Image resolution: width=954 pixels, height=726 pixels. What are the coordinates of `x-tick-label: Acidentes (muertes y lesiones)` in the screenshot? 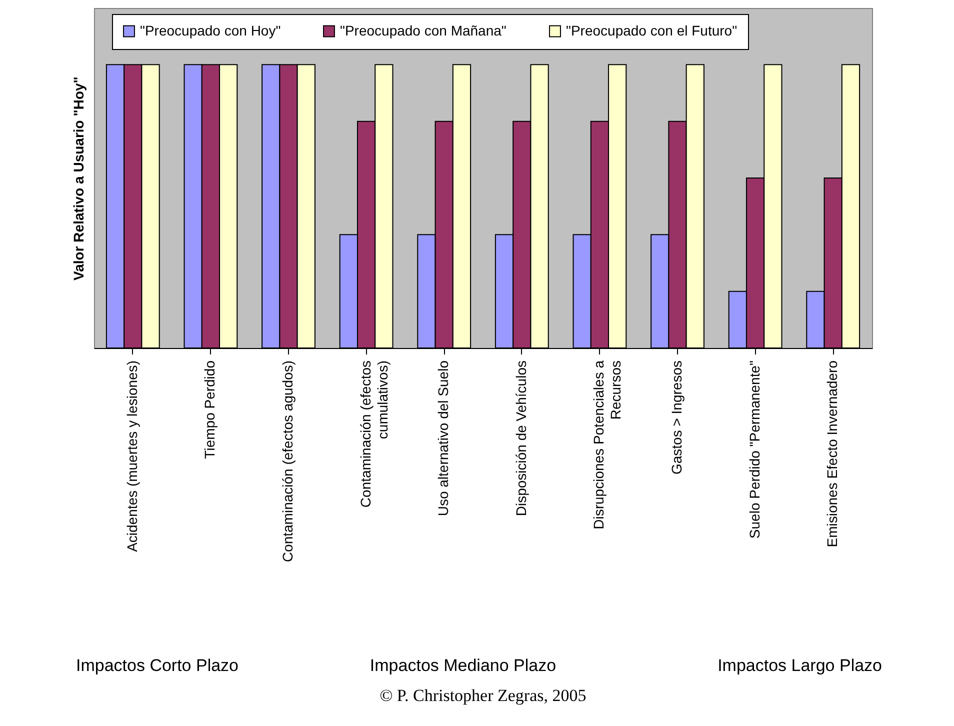 It's located at (132, 456).